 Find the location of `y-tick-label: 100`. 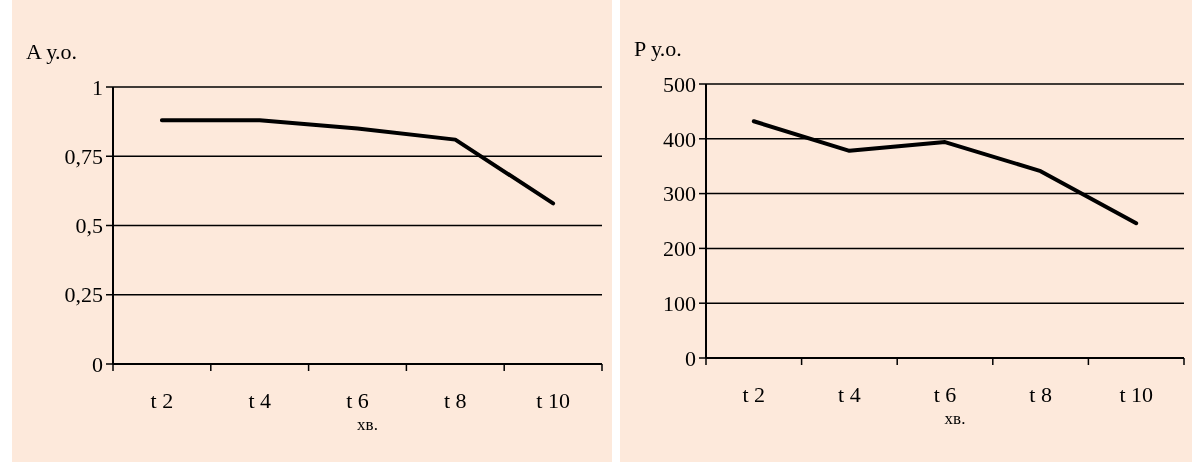

y-tick-label: 100 is located at coordinates (679, 303).